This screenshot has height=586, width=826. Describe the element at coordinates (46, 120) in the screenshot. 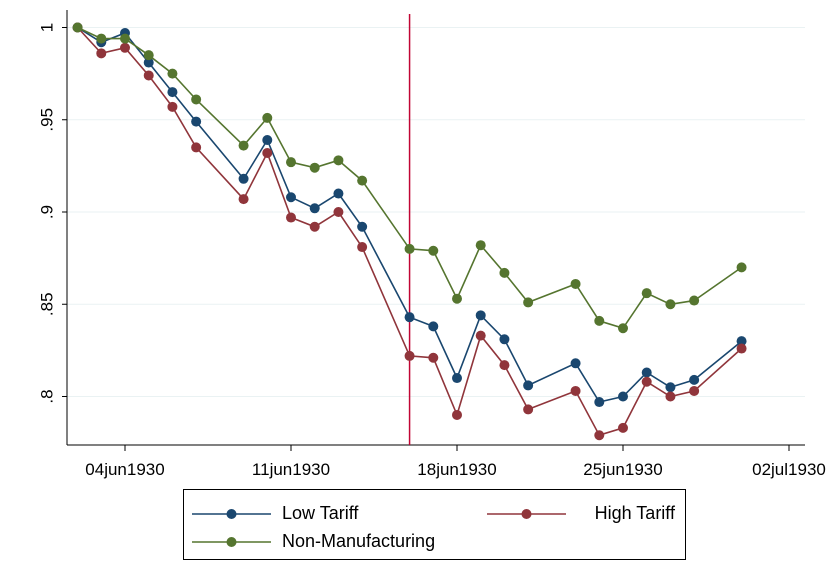

I see `y-tick-label: .95` at that location.